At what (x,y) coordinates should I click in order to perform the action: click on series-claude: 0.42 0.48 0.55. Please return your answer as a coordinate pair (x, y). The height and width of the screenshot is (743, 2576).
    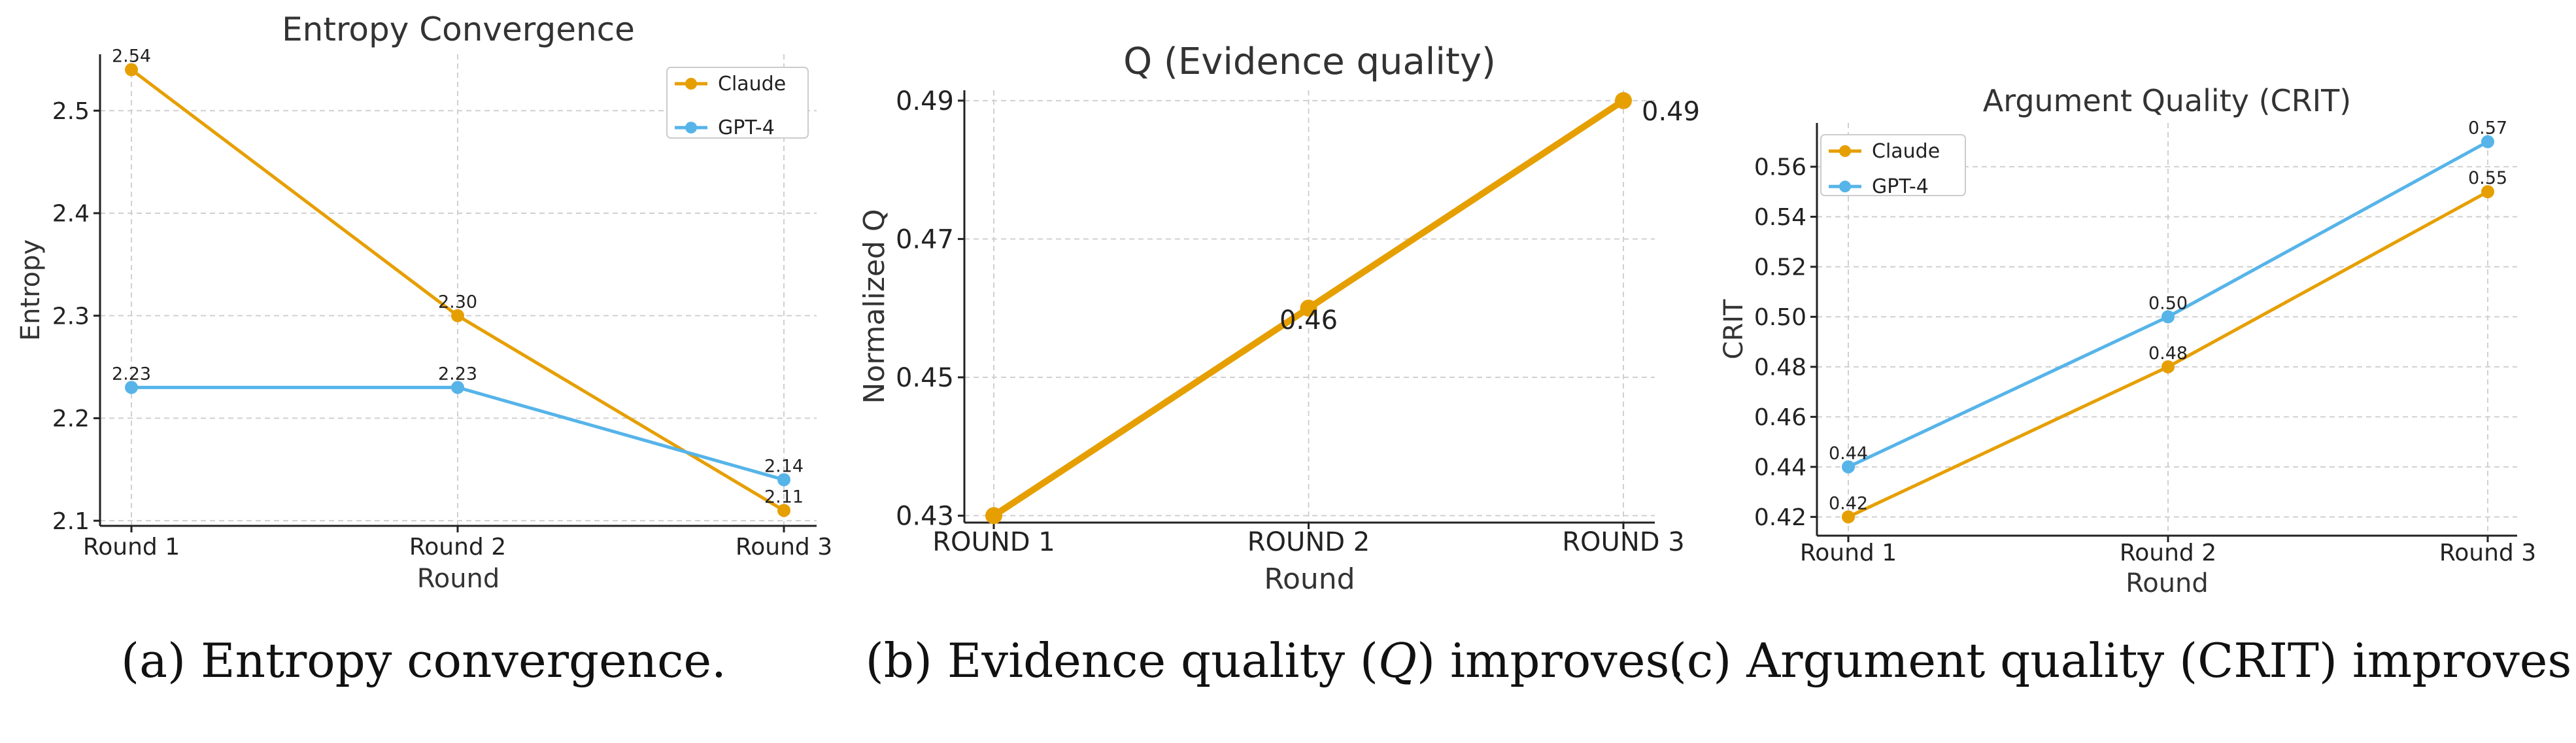
    Looking at the image, I should click on (2168, 346).